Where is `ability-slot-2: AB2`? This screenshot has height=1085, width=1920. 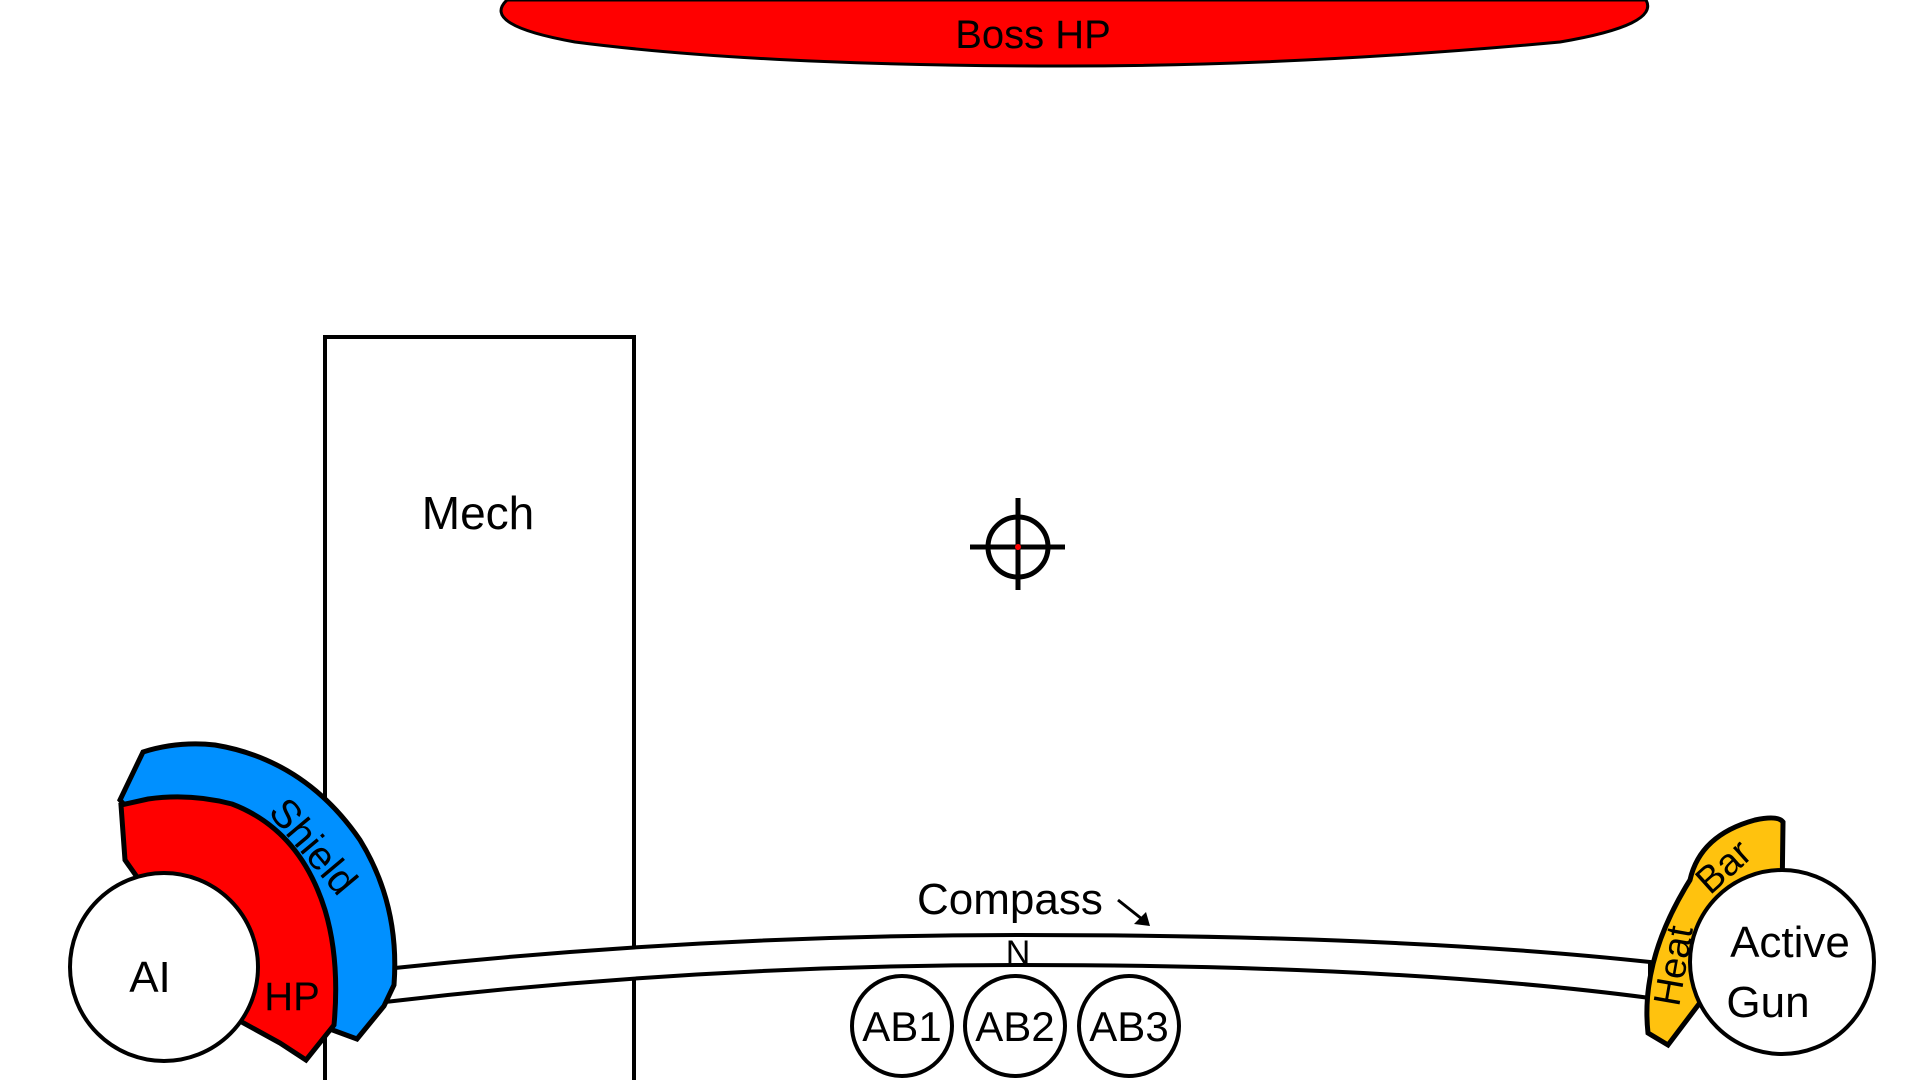 ability-slot-2: AB2 is located at coordinates (1015, 1026).